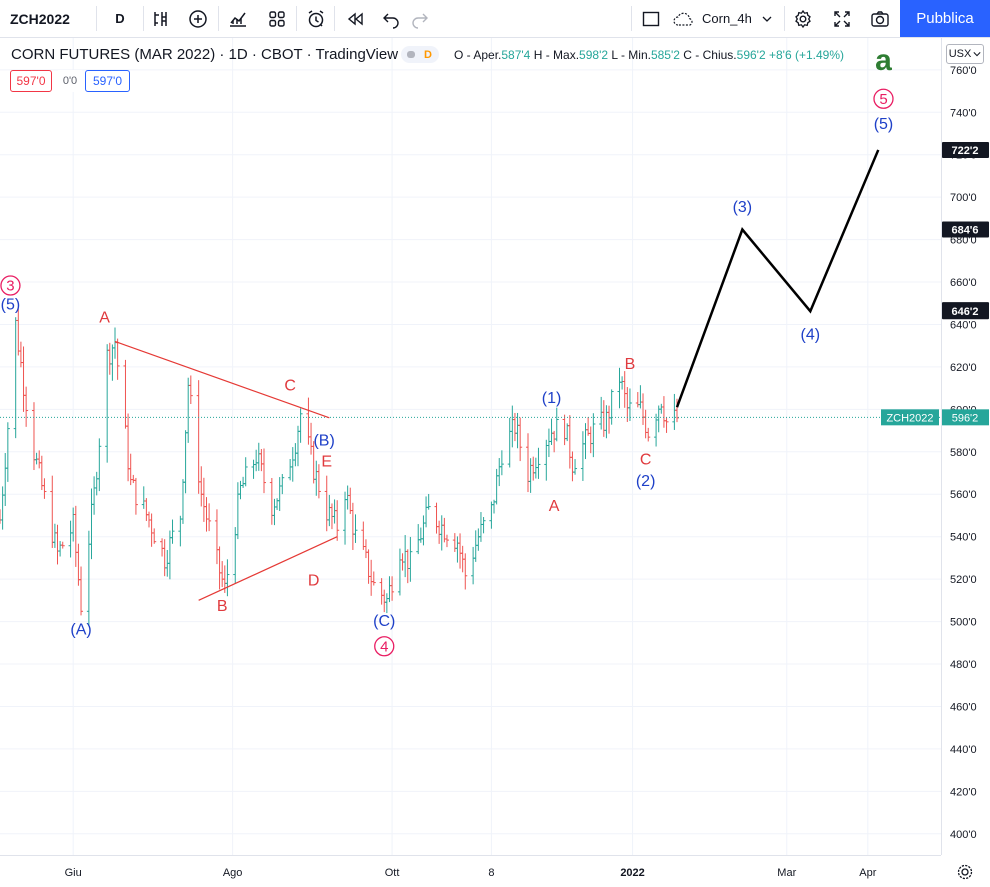  Describe the element at coordinates (355, 18) in the screenshot. I see `replay-icon` at that location.